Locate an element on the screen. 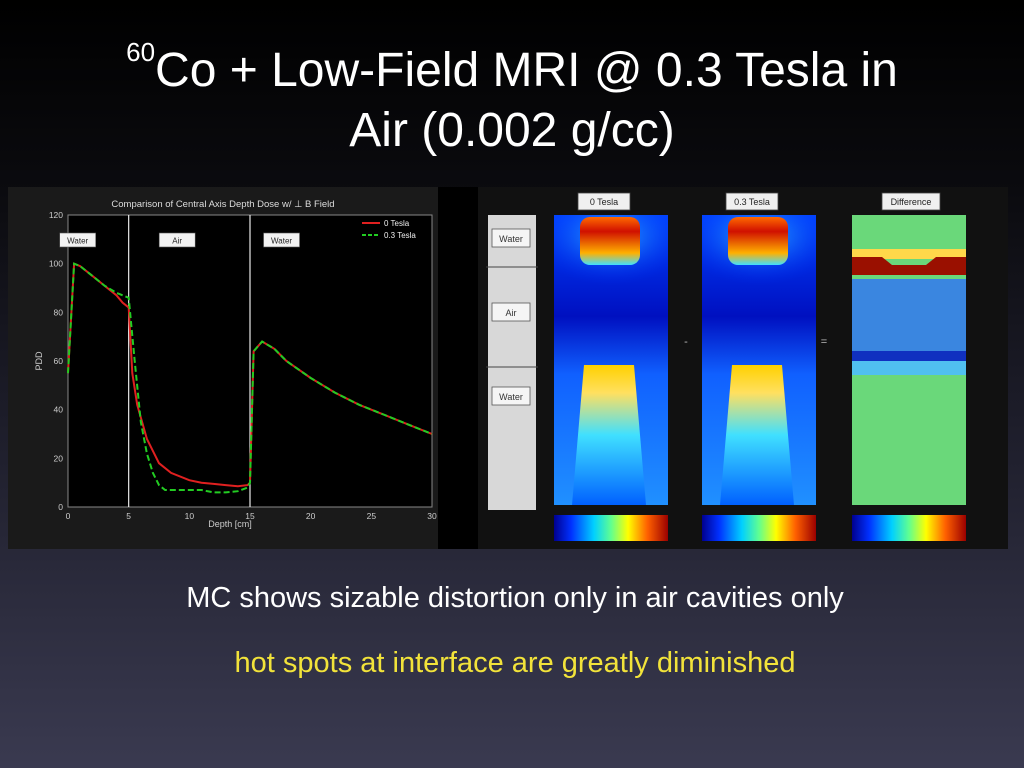 This screenshot has height=768, width=1024. region-label: Air is located at coordinates (177, 241).